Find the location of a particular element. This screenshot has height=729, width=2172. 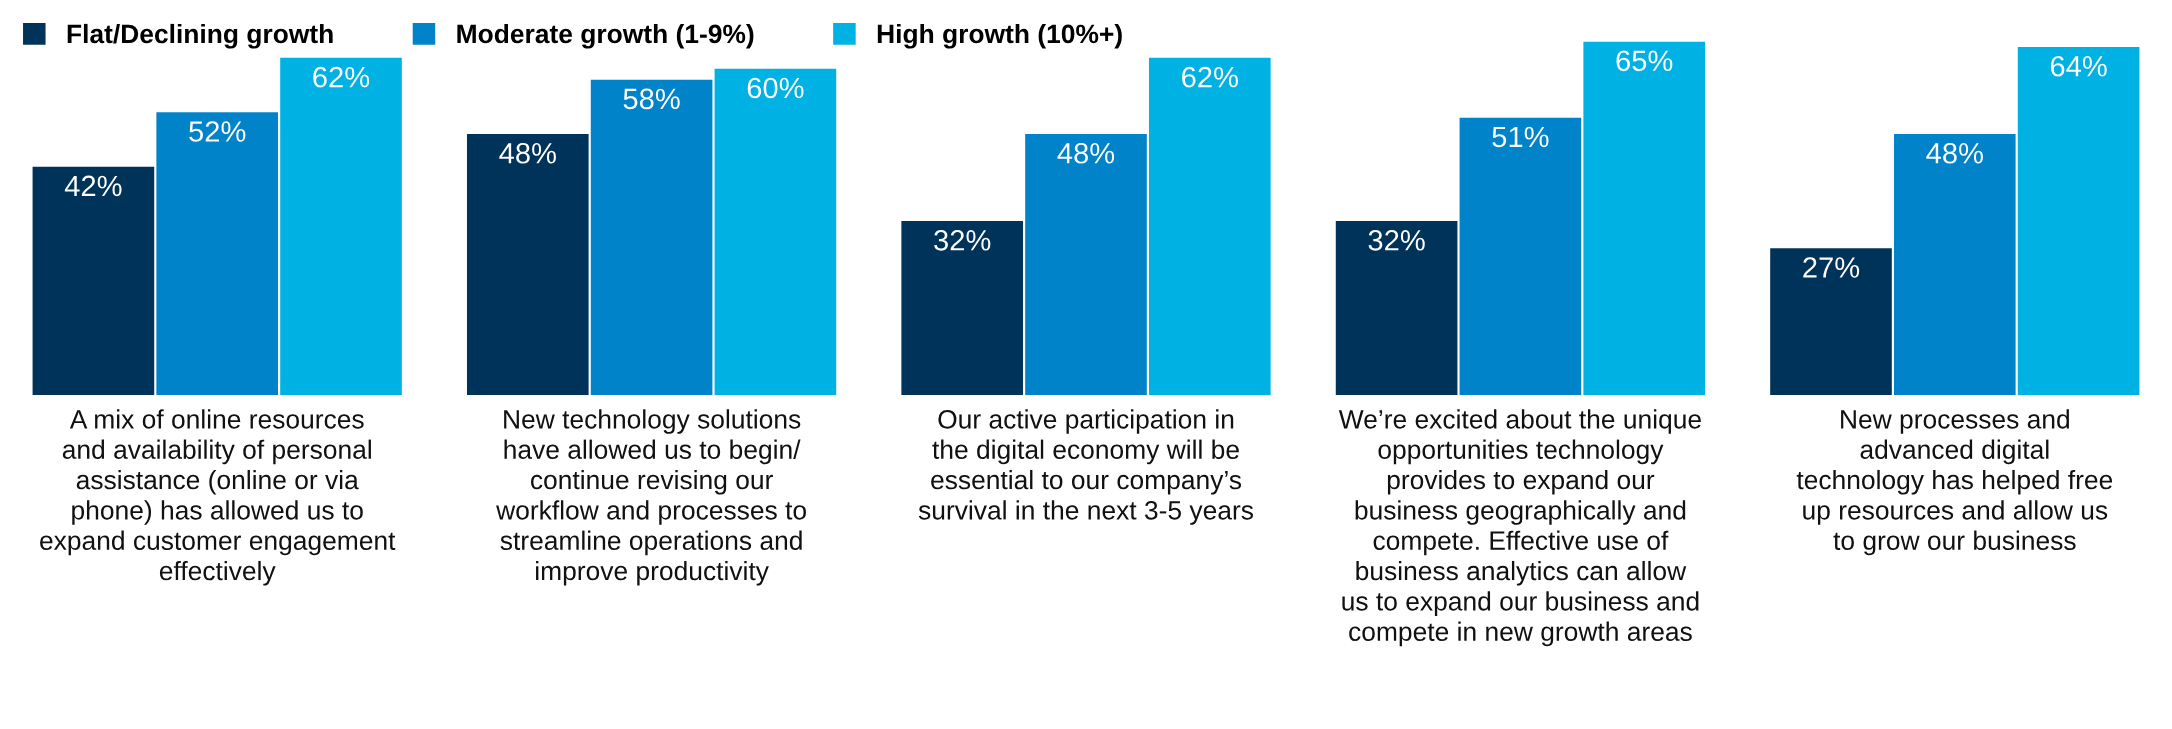

legend-label: Flat/Declining growth is located at coordinates (200, 36).